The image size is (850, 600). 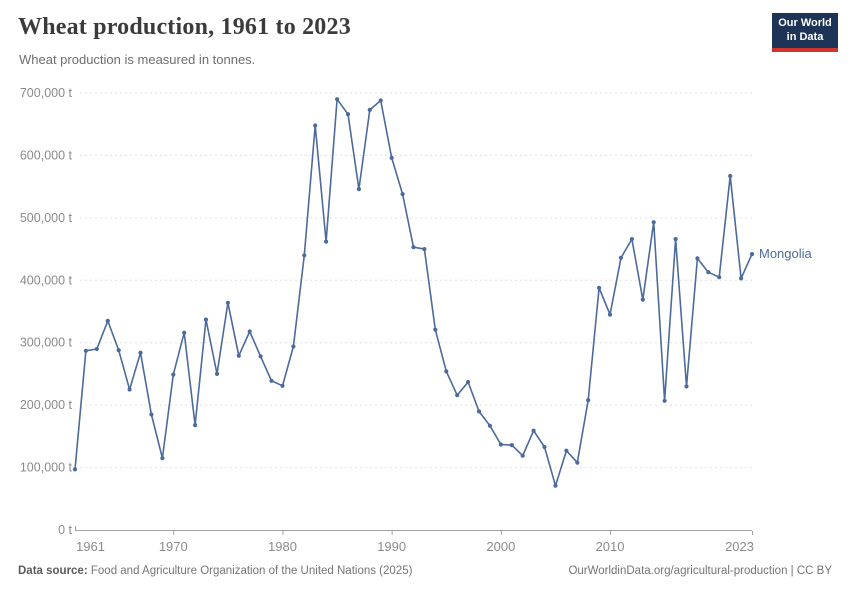 What do you see at coordinates (137, 59) in the screenshot?
I see `chart-subtitle: Wheat production is measured in tonnes.` at bounding box center [137, 59].